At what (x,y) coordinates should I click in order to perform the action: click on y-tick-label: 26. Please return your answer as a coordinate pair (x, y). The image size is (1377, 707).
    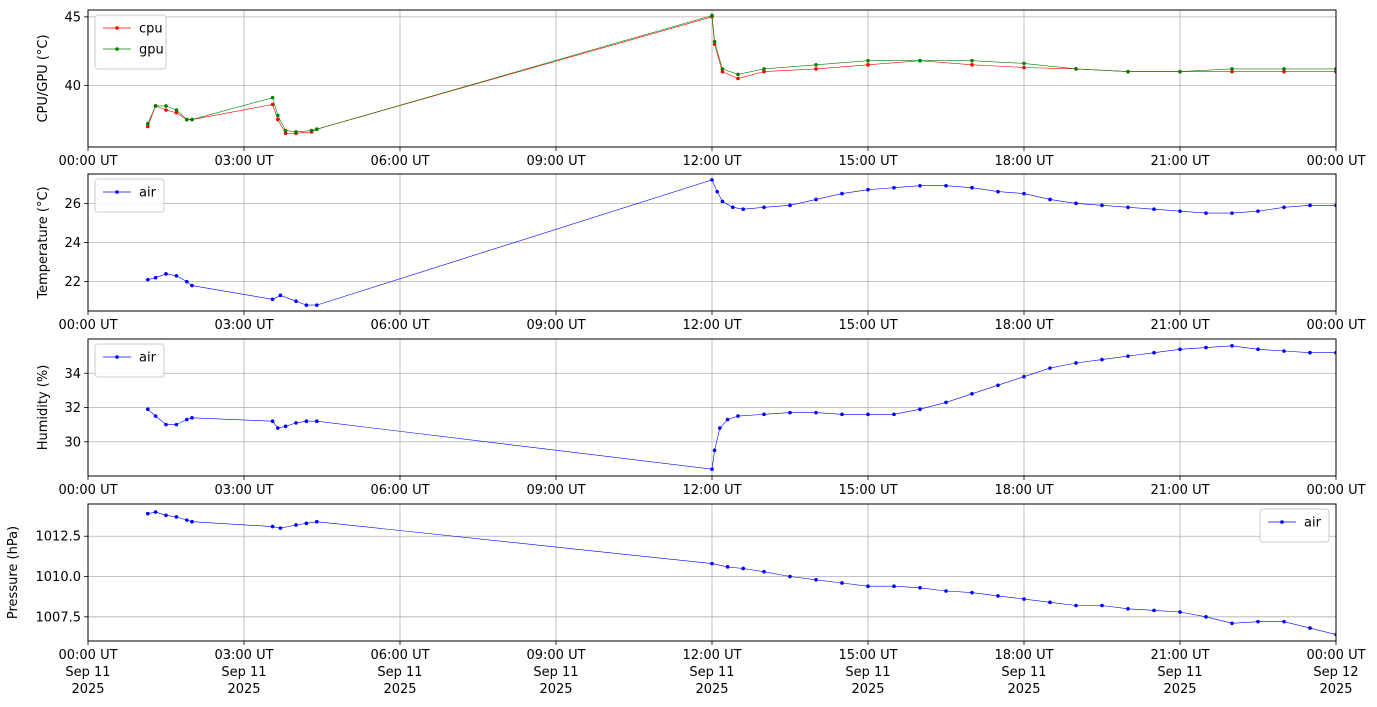
    Looking at the image, I should click on (72, 204).